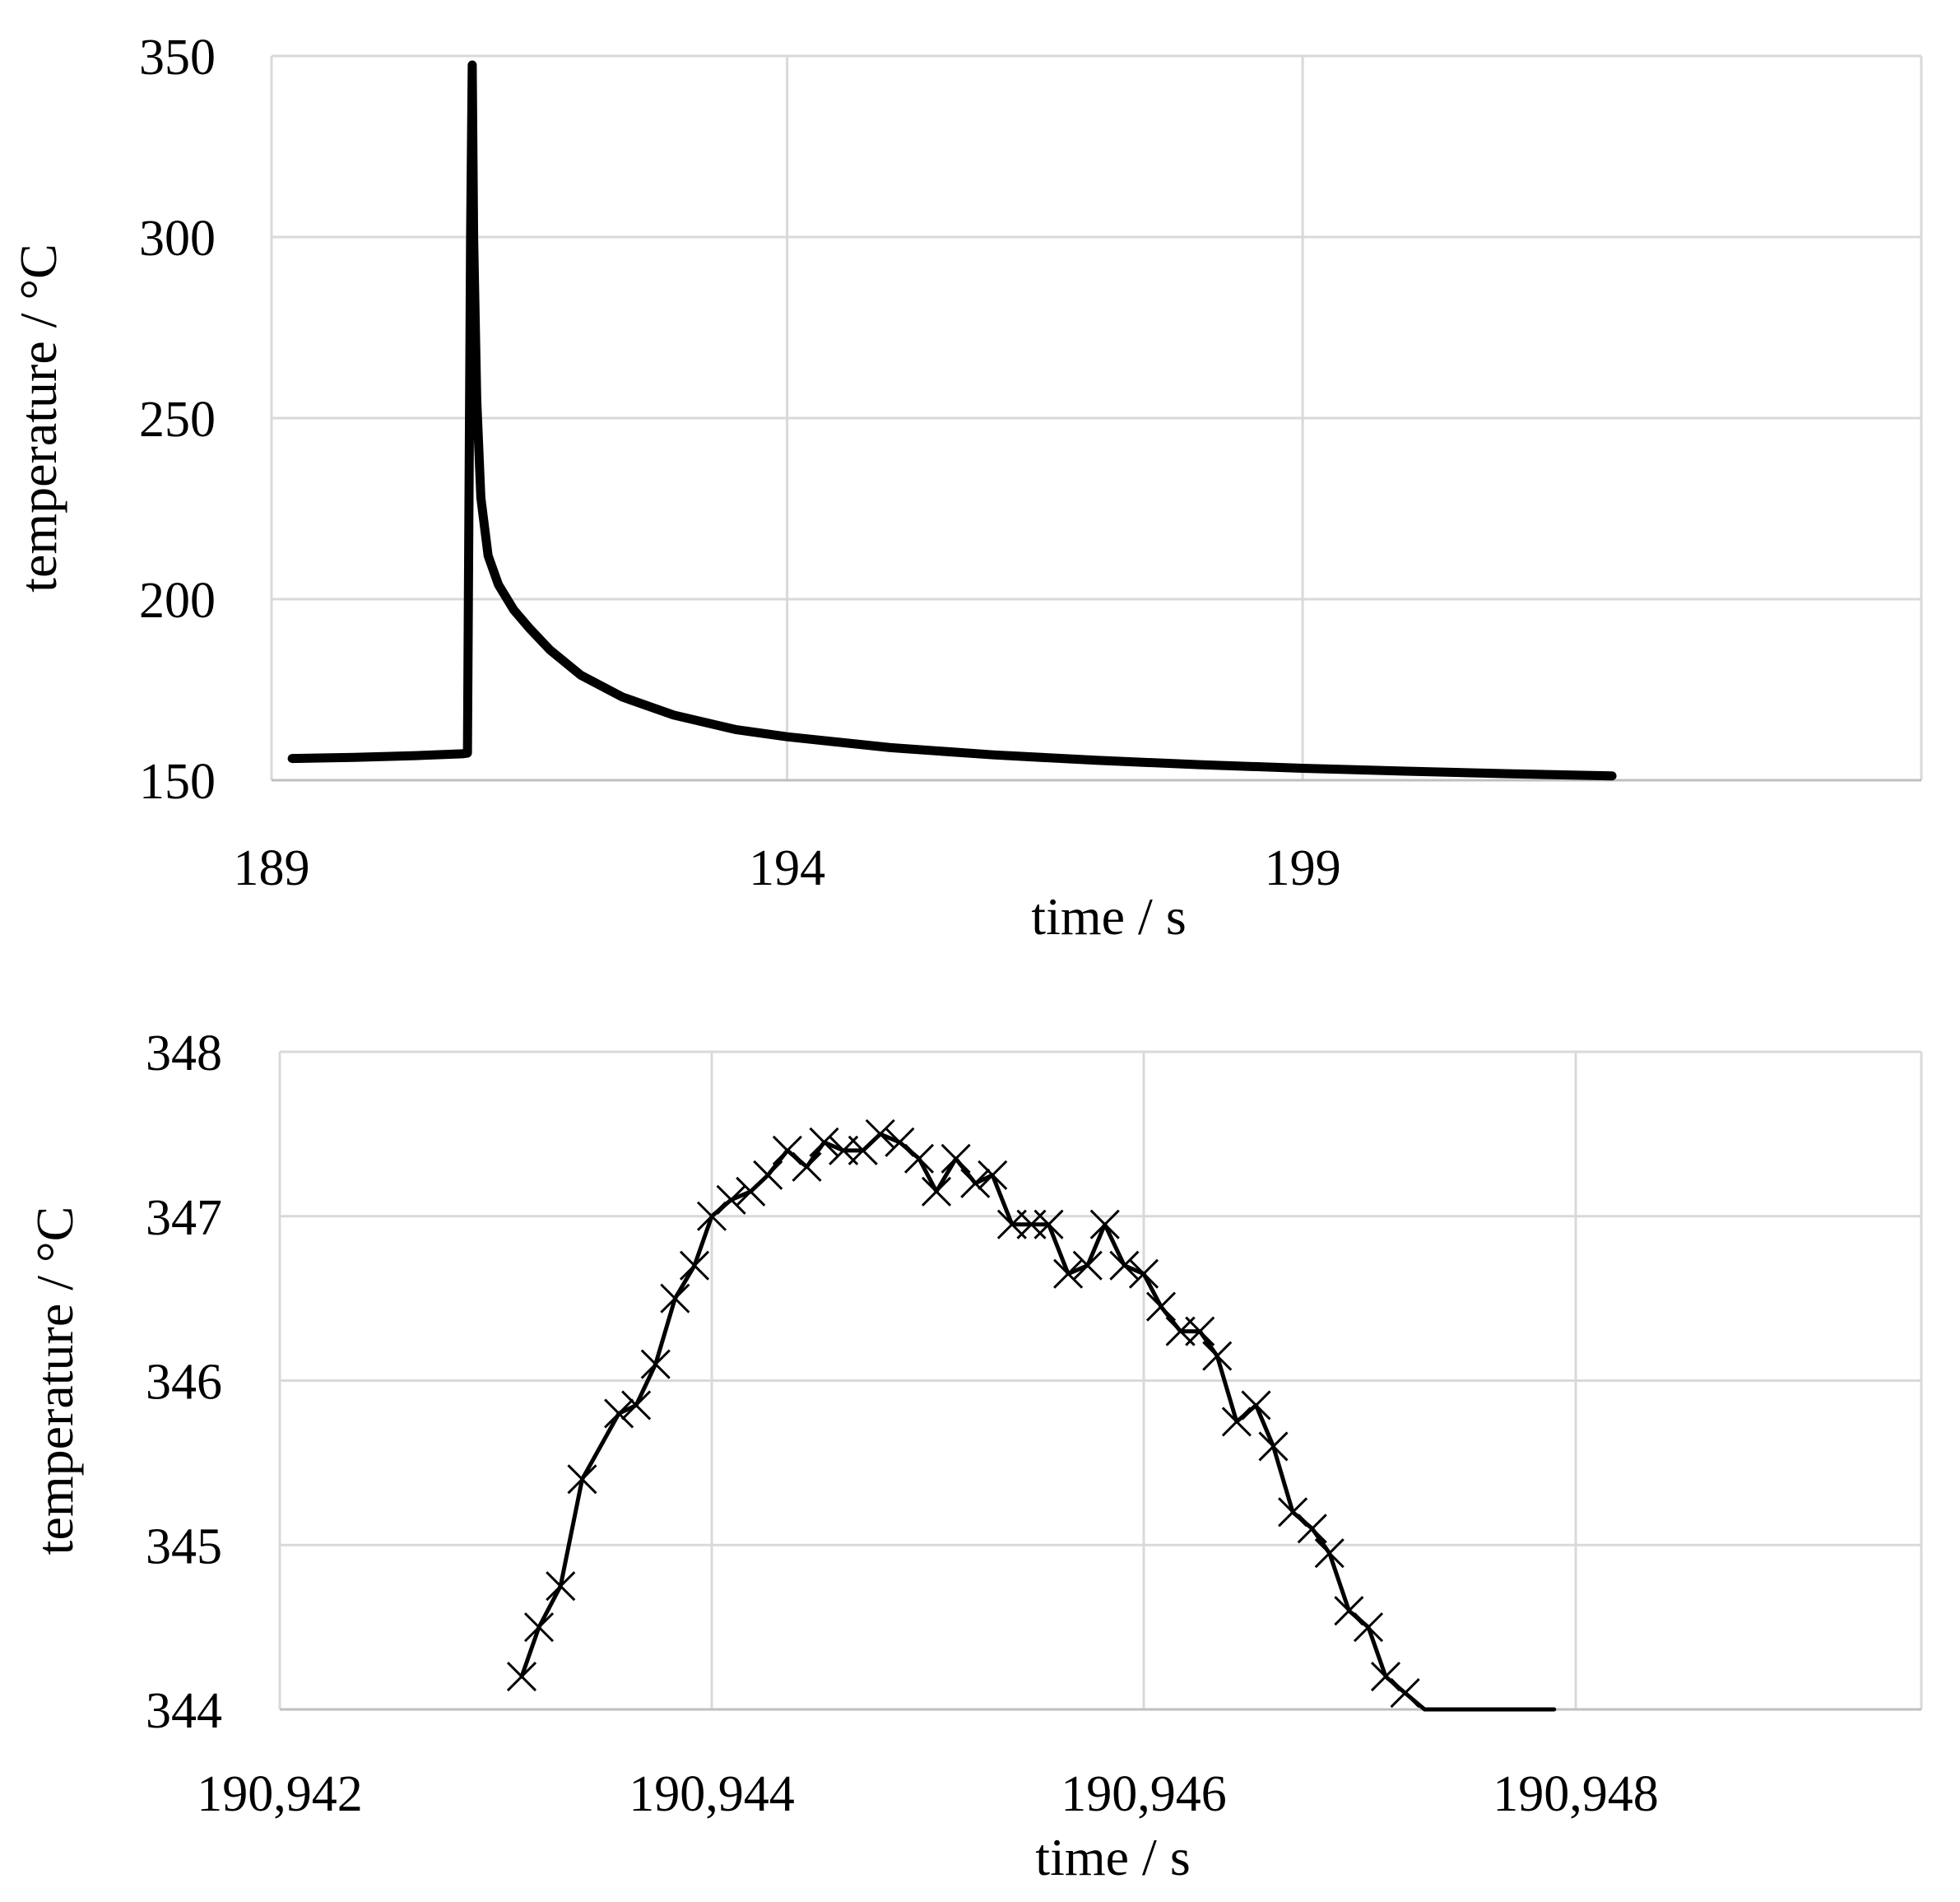  What do you see at coordinates (1303, 868) in the screenshot?
I see `x-tick-label: 199` at bounding box center [1303, 868].